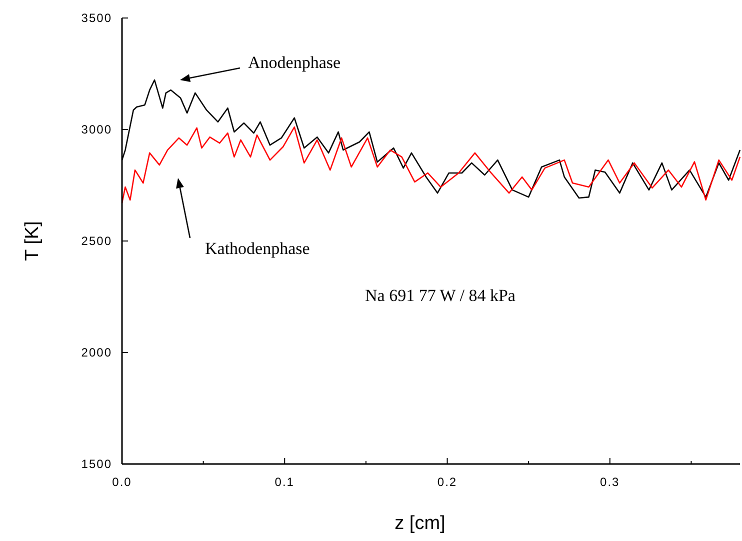  What do you see at coordinates (257, 248) in the screenshot?
I see `annotation: Kathodenphase` at bounding box center [257, 248].